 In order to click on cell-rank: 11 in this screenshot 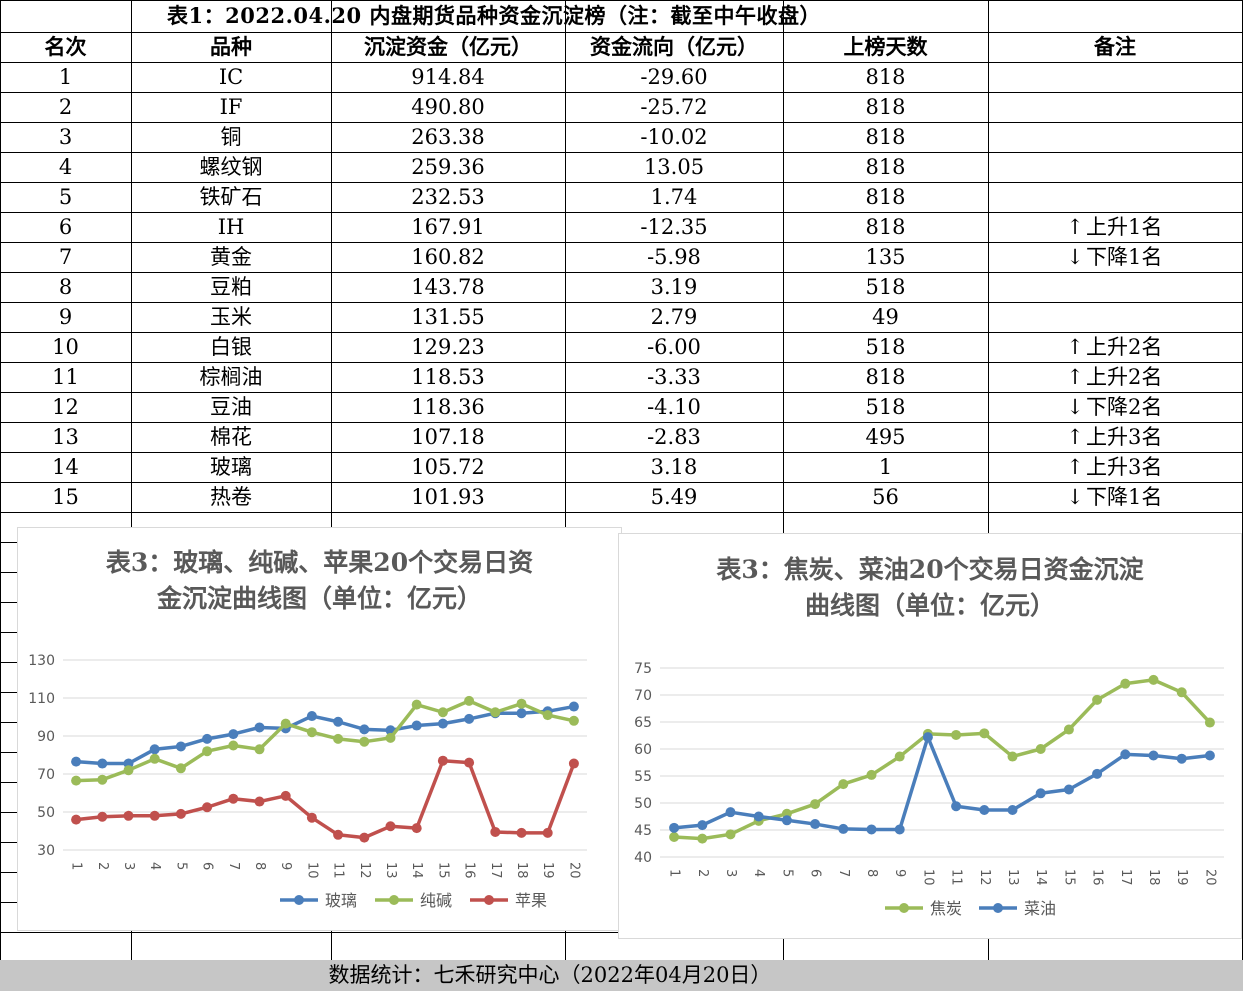, I will do `click(65, 377)`.